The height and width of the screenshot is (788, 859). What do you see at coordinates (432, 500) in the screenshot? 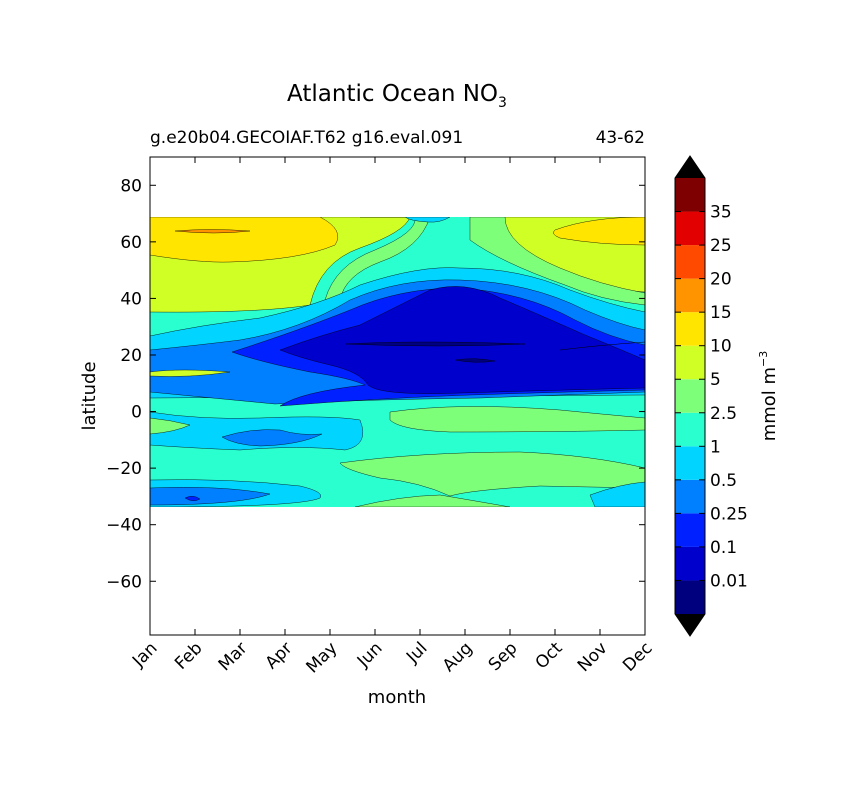
I see `contour-south-2p5b` at bounding box center [432, 500].